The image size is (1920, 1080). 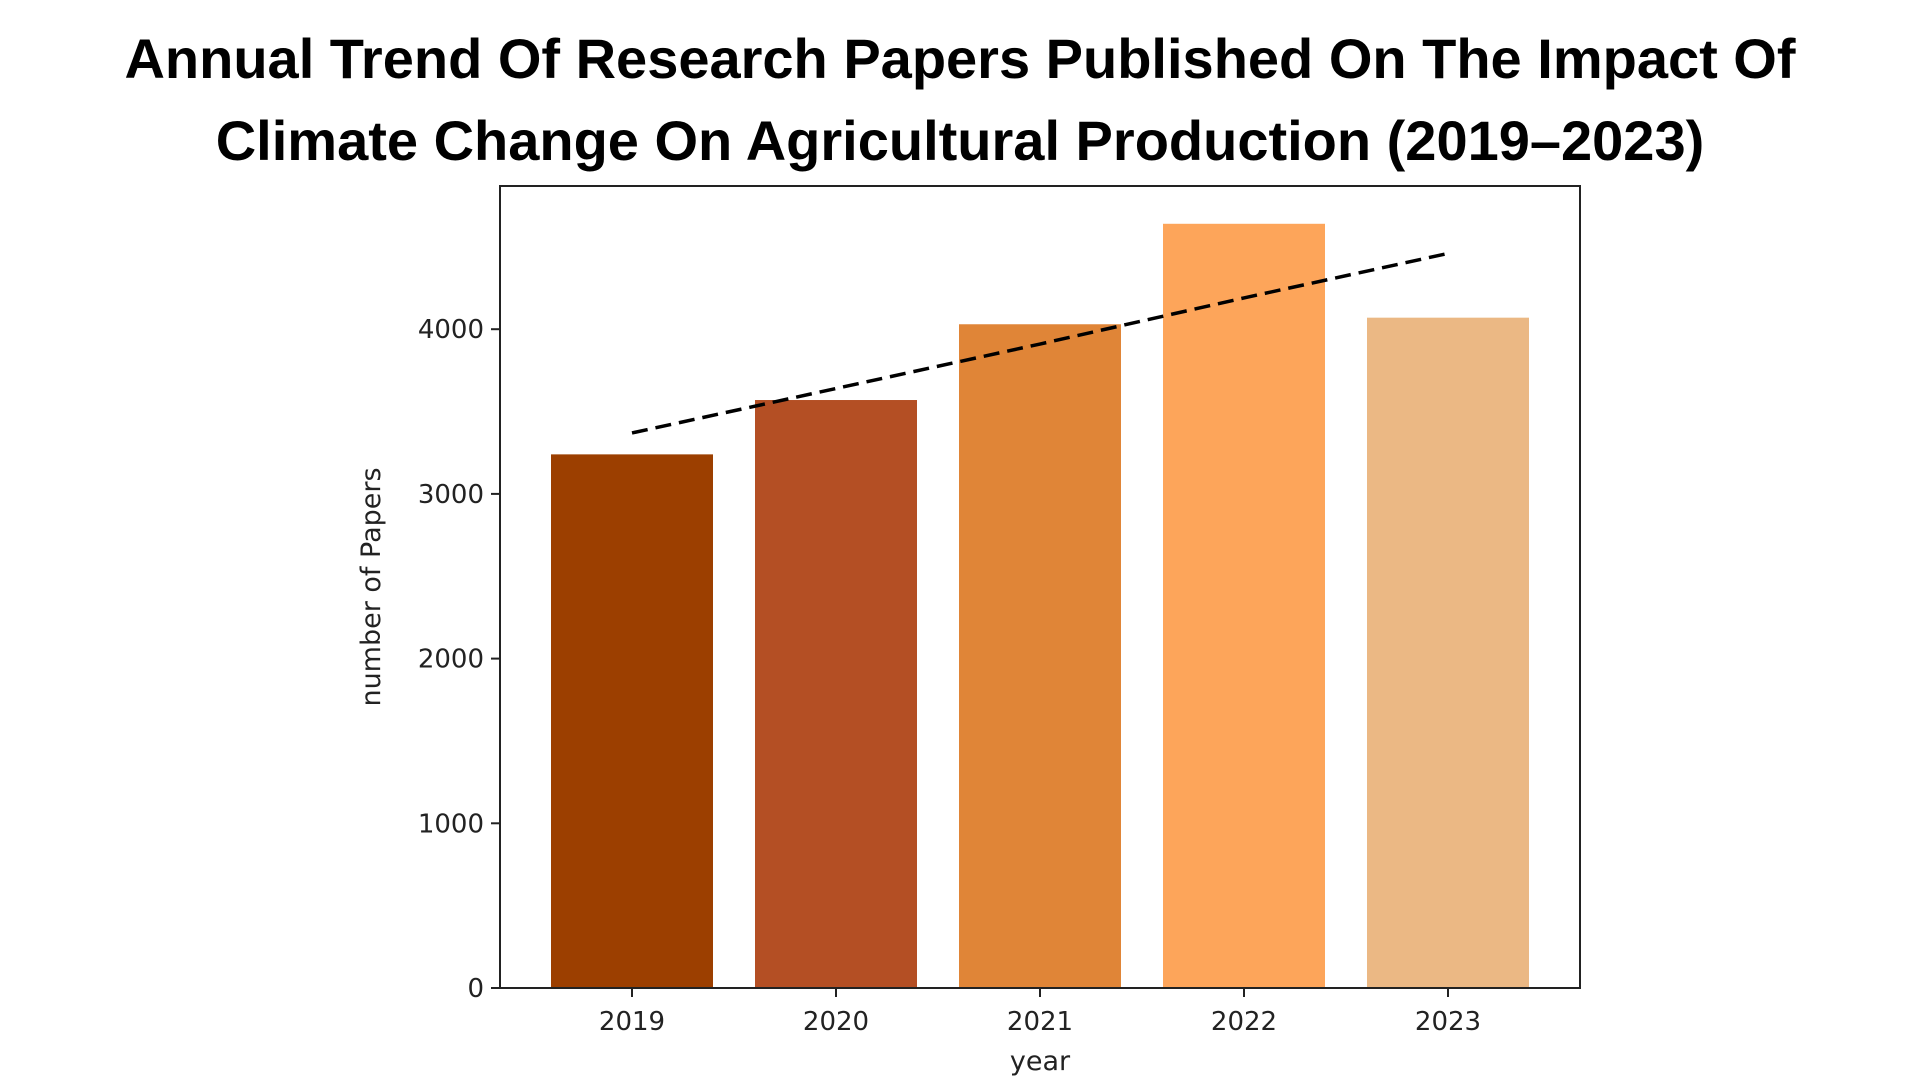 I want to click on bar-2022, so click(x=1244, y=606).